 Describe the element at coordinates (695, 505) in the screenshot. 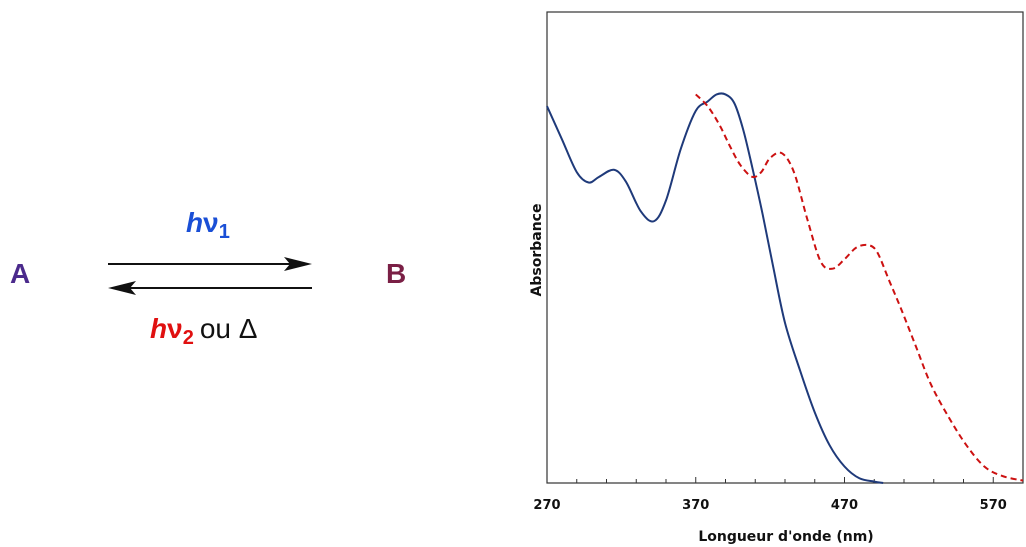

I see `x-tick-label: 370` at that location.